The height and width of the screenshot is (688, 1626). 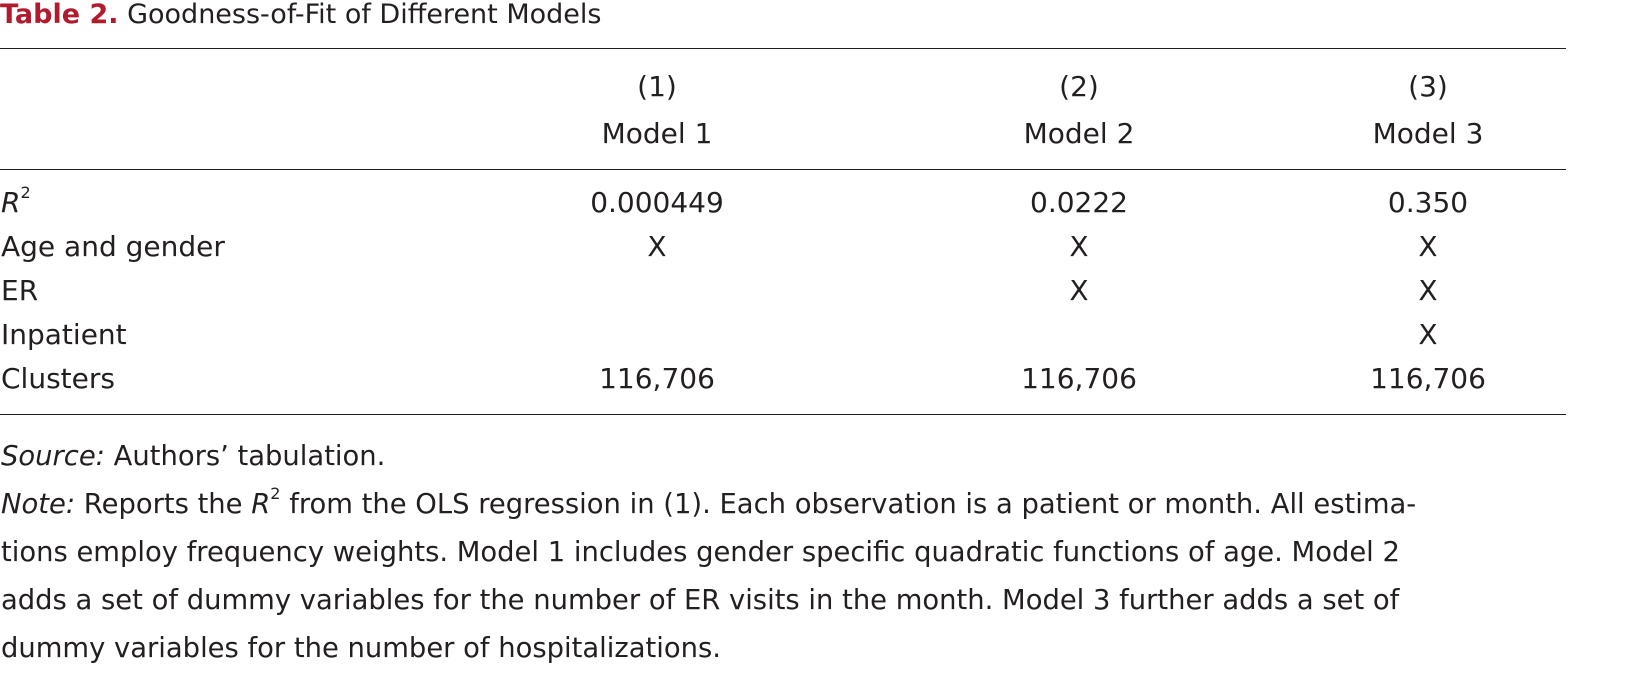 I want to click on column-number-1: (1), so click(x=657, y=86).